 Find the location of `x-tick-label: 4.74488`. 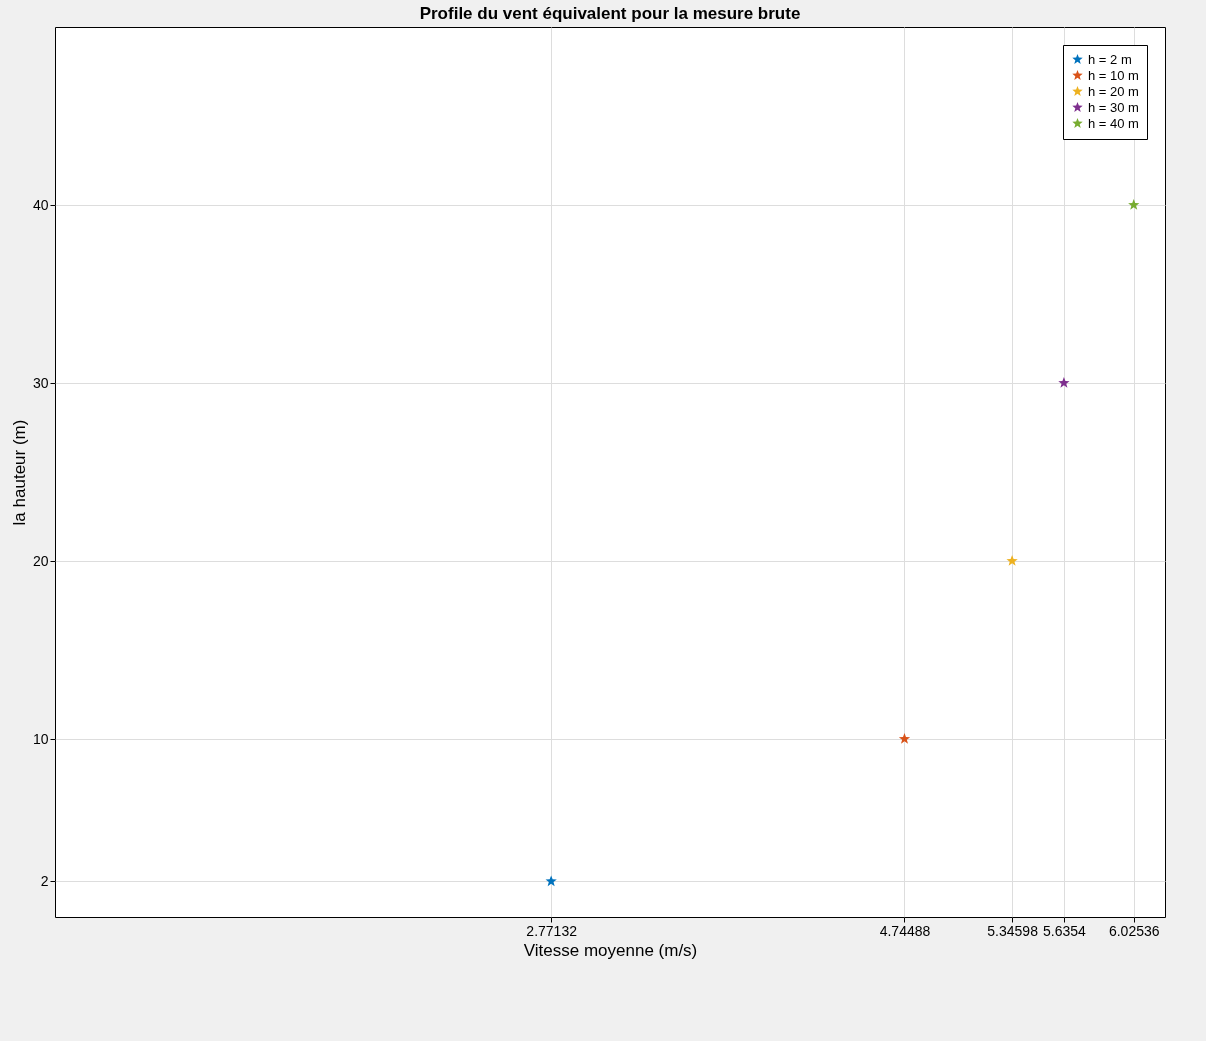

x-tick-label: 4.74488 is located at coordinates (905, 930).